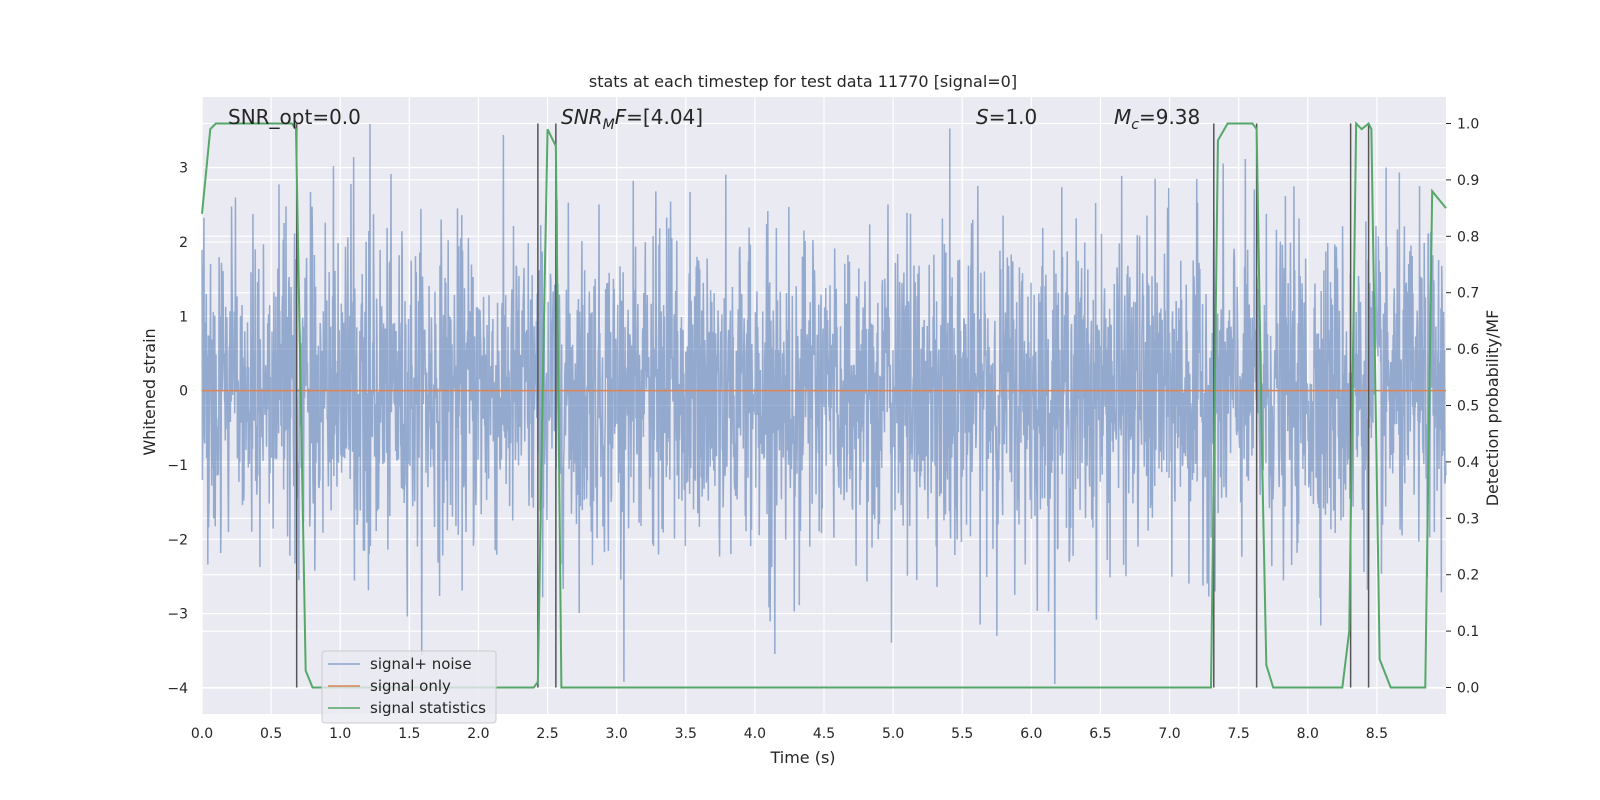 Image resolution: width=1600 pixels, height=800 pixels. What do you see at coordinates (177, 540) in the screenshot?
I see `y-tick-label: −2` at bounding box center [177, 540].